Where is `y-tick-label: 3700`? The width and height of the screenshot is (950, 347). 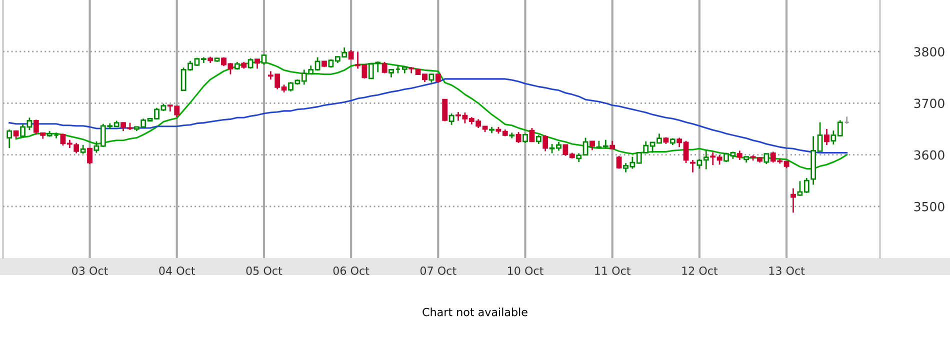 y-tick-label: 3700 is located at coordinates (929, 103).